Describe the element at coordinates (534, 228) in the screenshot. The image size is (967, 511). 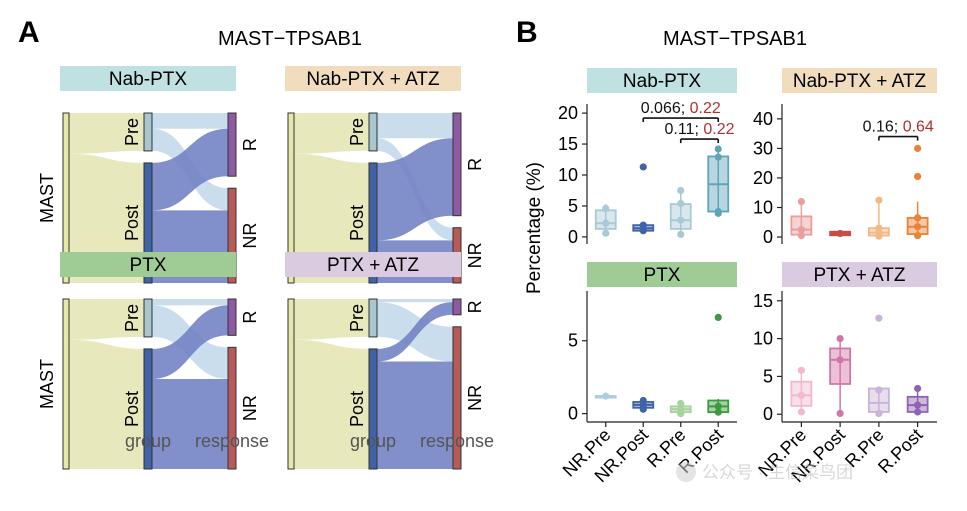
I see `y-axis-title: Percentage (%)` at that location.